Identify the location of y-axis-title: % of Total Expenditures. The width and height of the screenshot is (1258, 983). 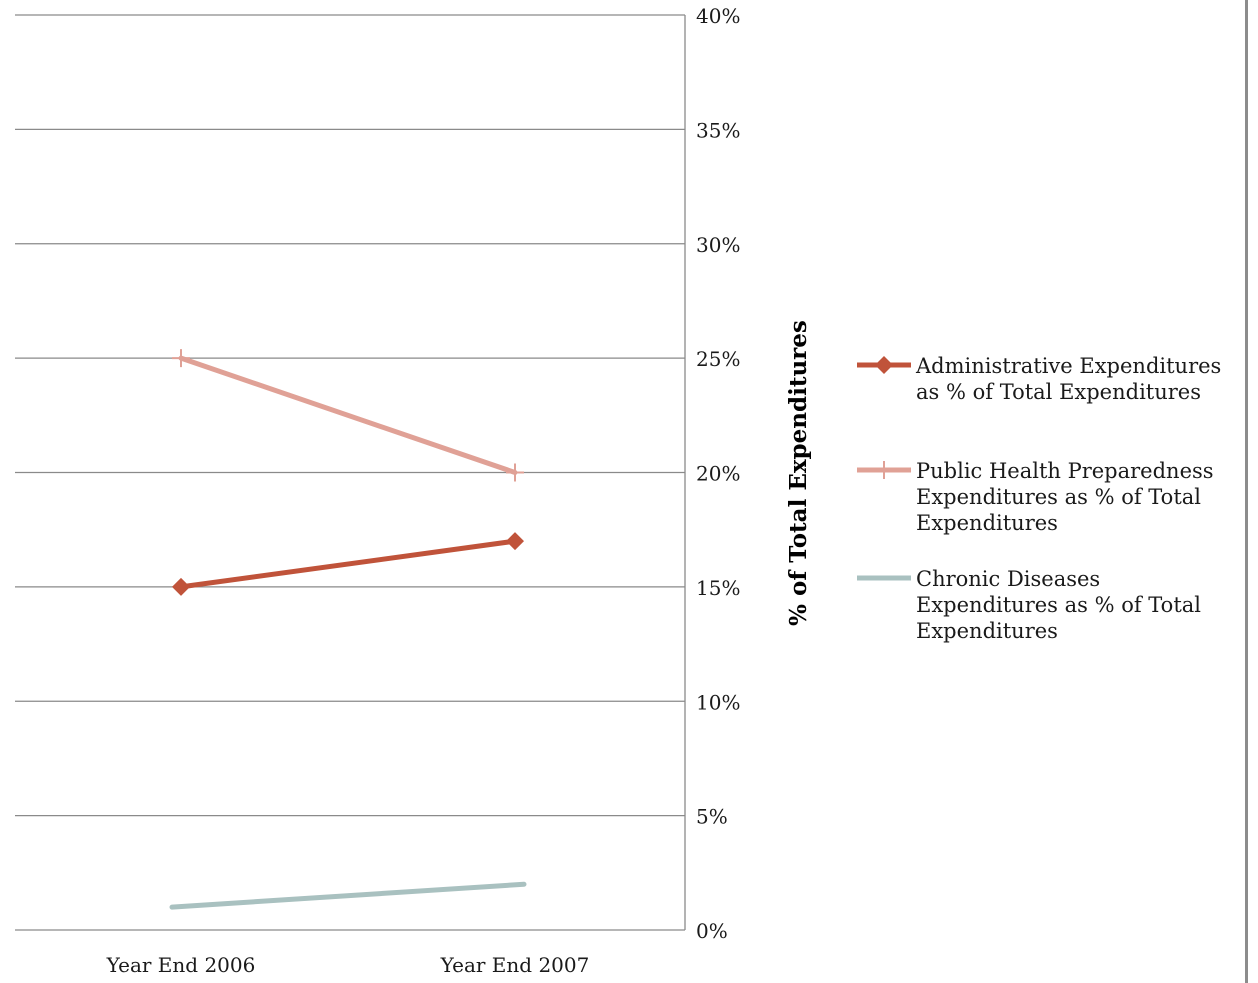
(798, 473).